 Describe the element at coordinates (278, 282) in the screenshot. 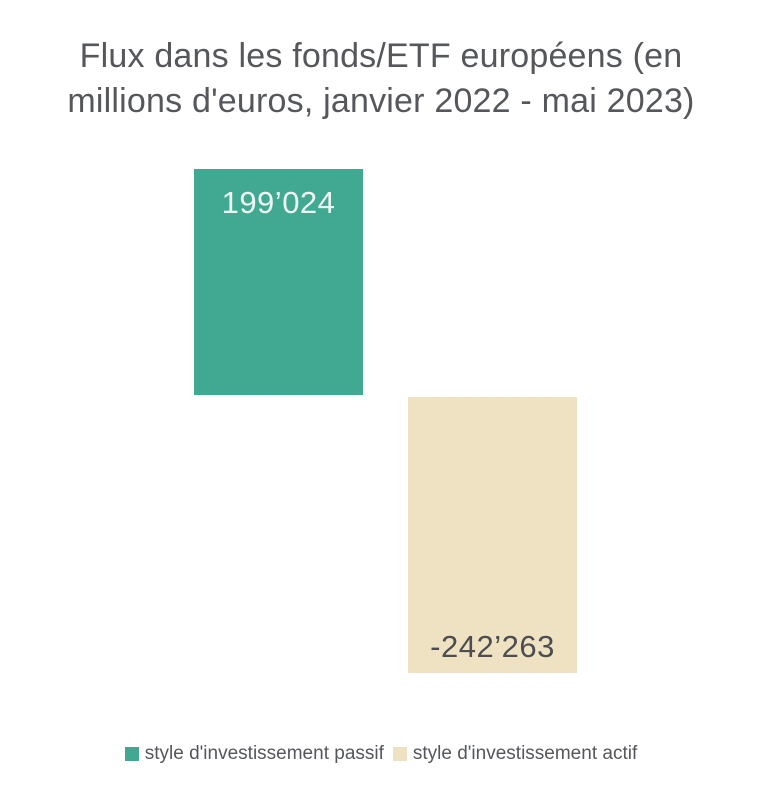

I see `bar-passive-flows: 199’024` at that location.